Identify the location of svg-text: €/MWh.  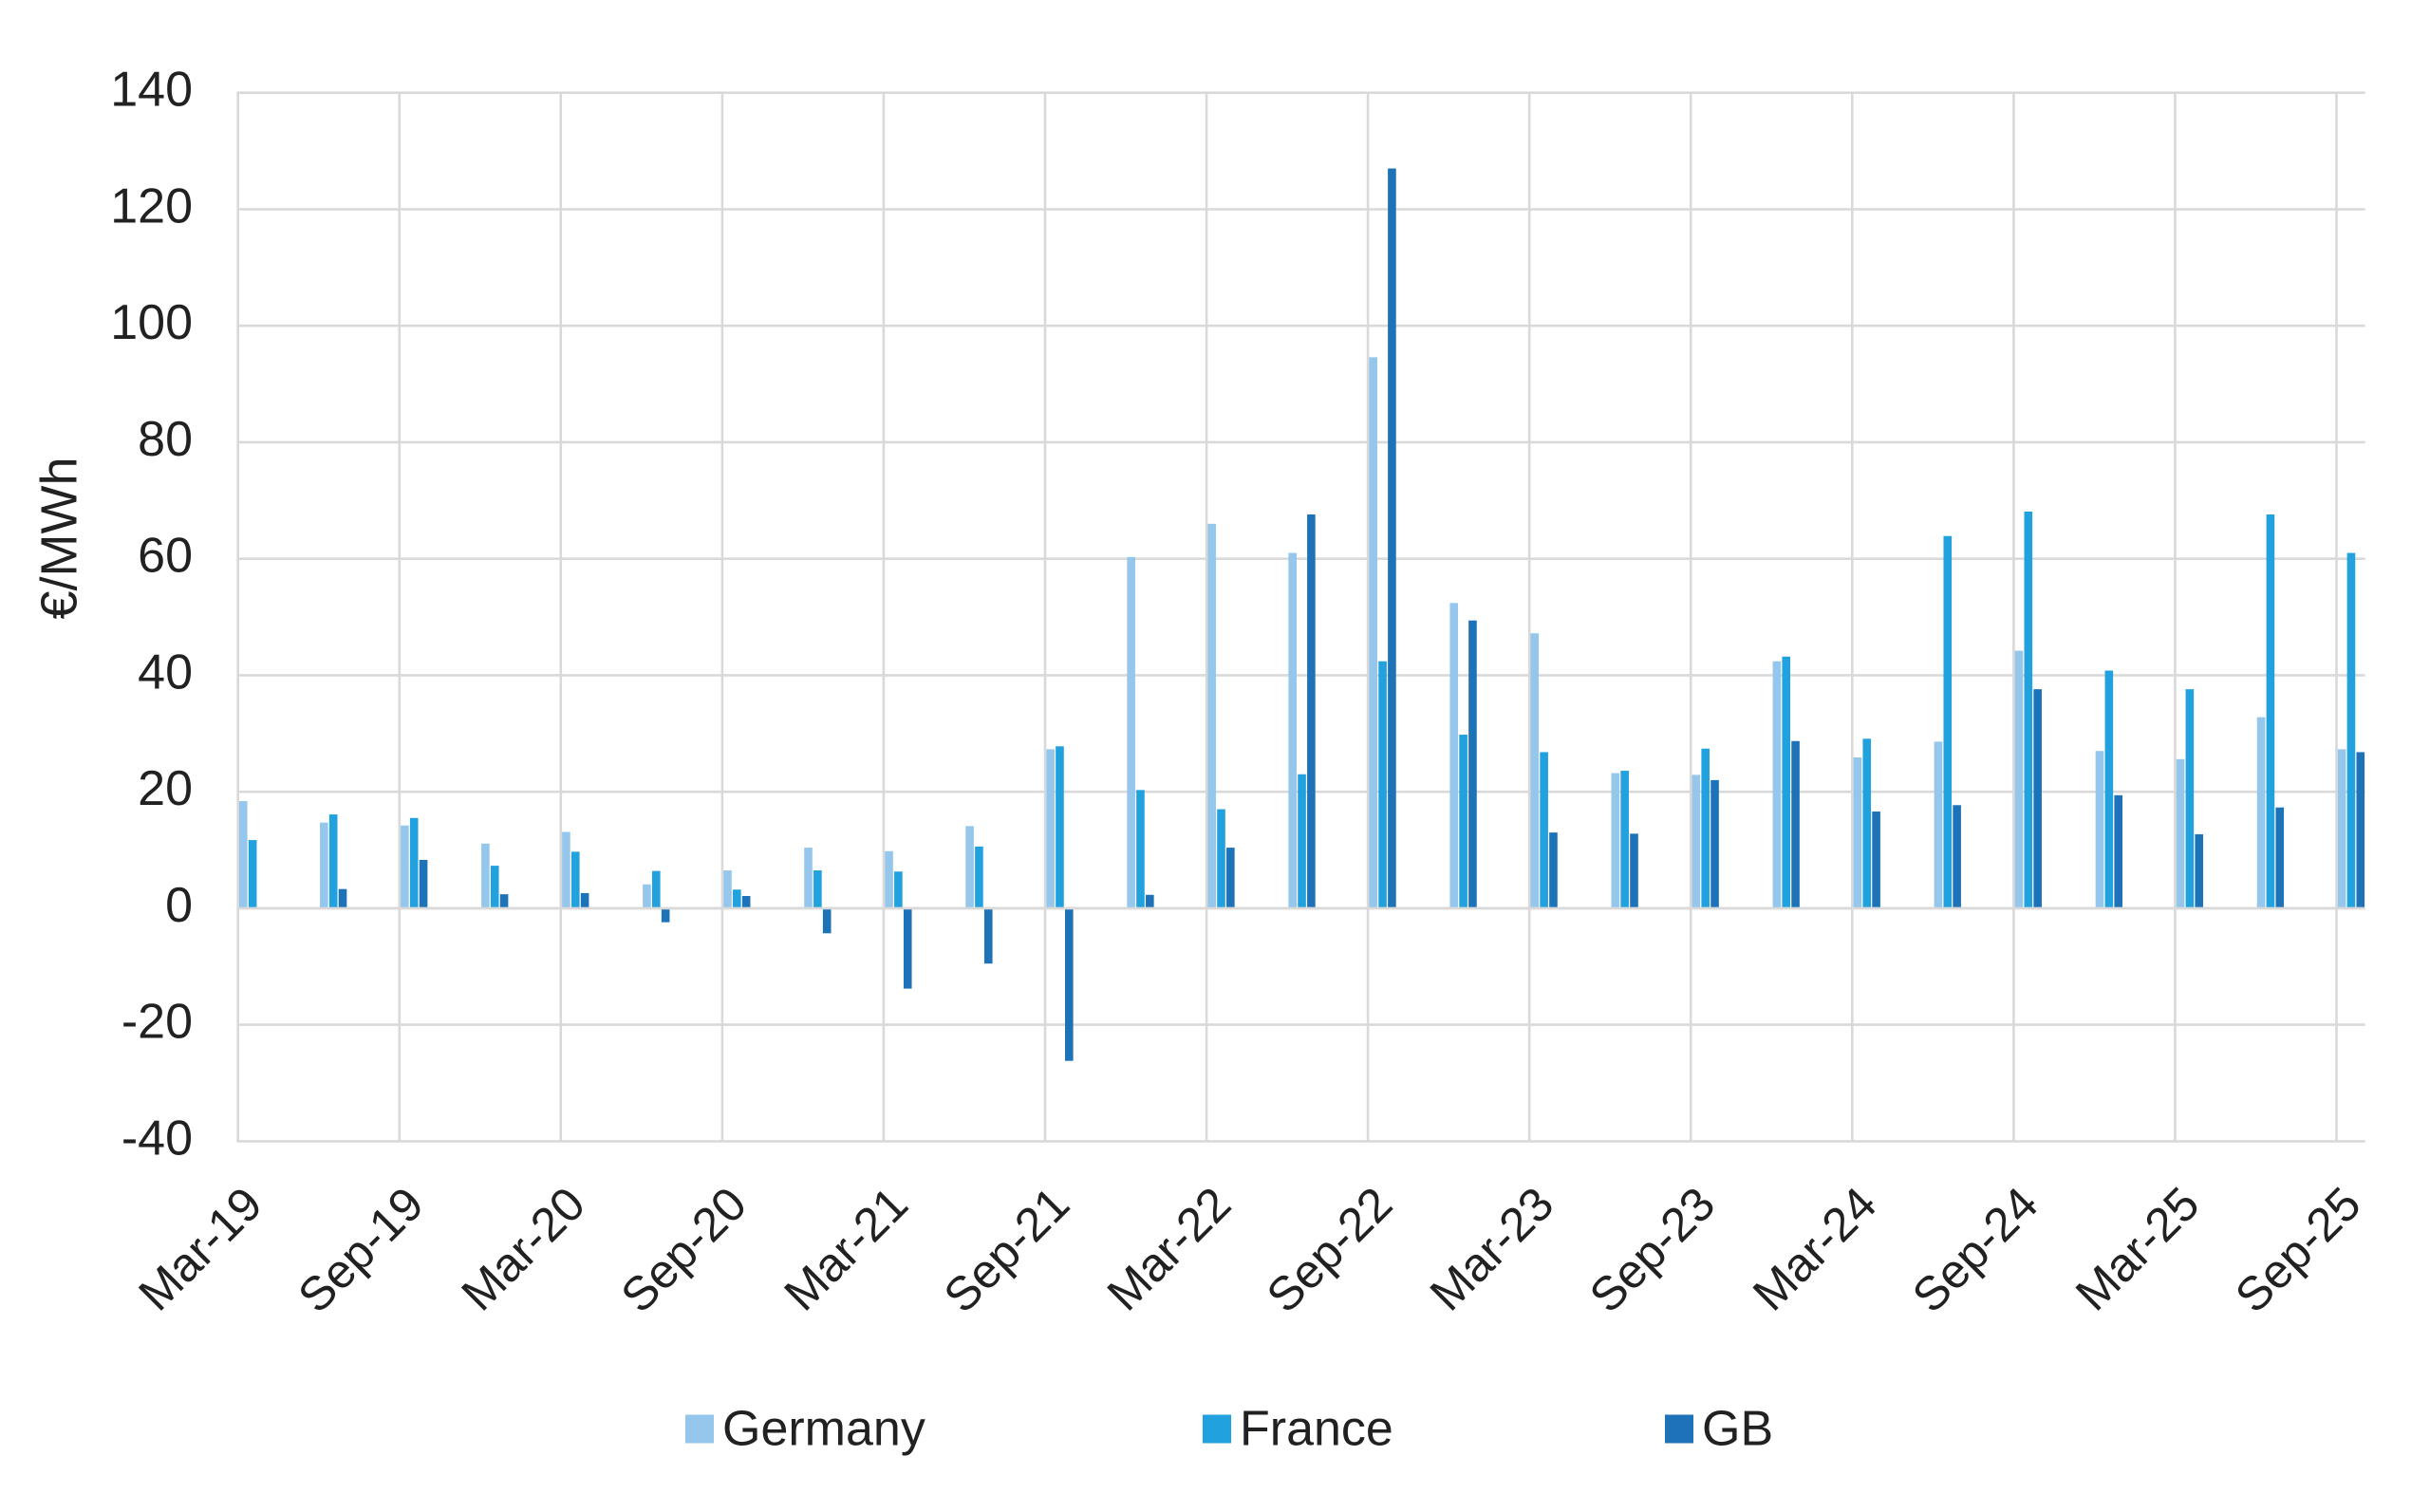
(60, 538).